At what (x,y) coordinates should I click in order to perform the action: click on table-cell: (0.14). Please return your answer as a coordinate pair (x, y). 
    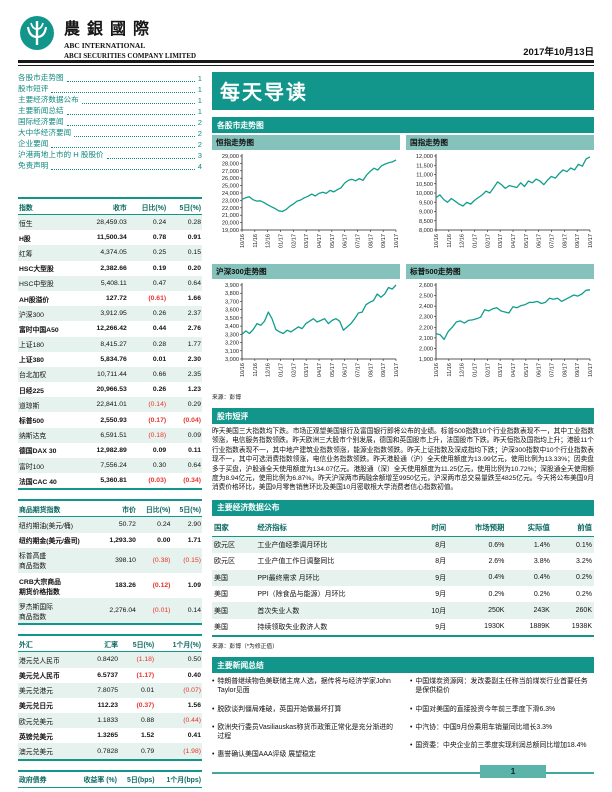
    Looking at the image, I should click on (157, 405).